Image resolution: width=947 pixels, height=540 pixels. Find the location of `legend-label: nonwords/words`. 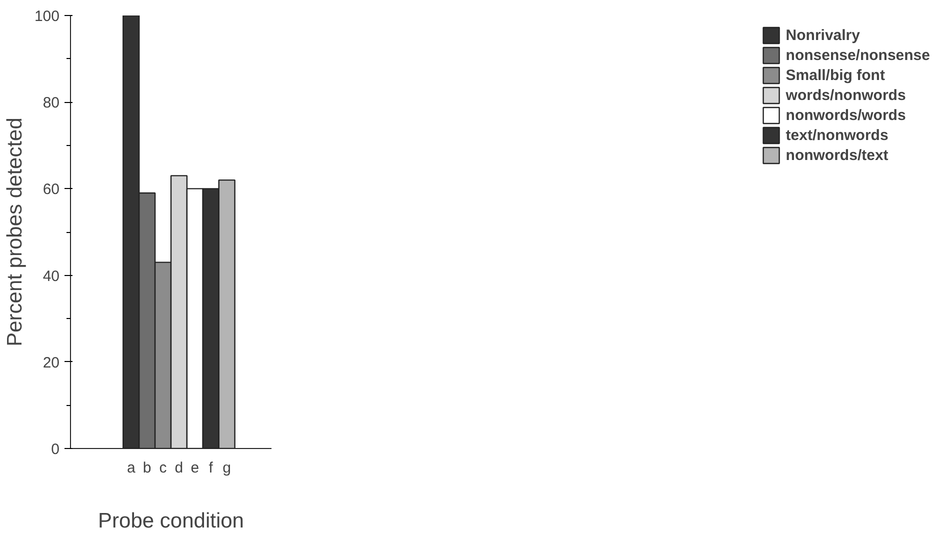

legend-label: nonwords/words is located at coordinates (846, 115).